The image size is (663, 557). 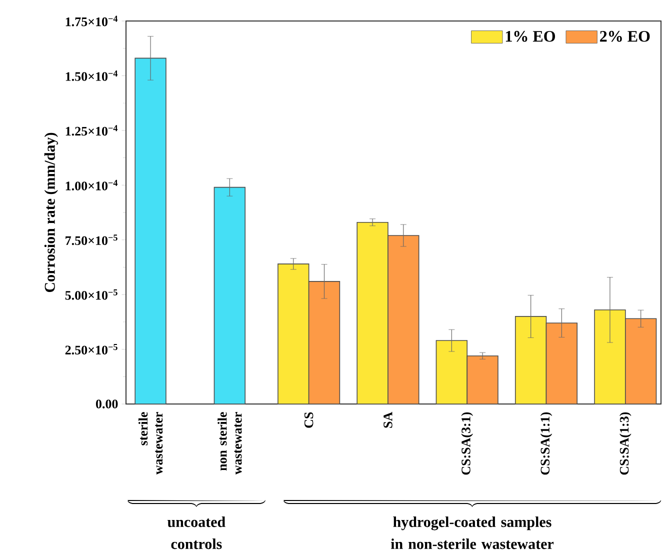 I want to click on y-tick-label: 0.00, so click(x=107, y=404).